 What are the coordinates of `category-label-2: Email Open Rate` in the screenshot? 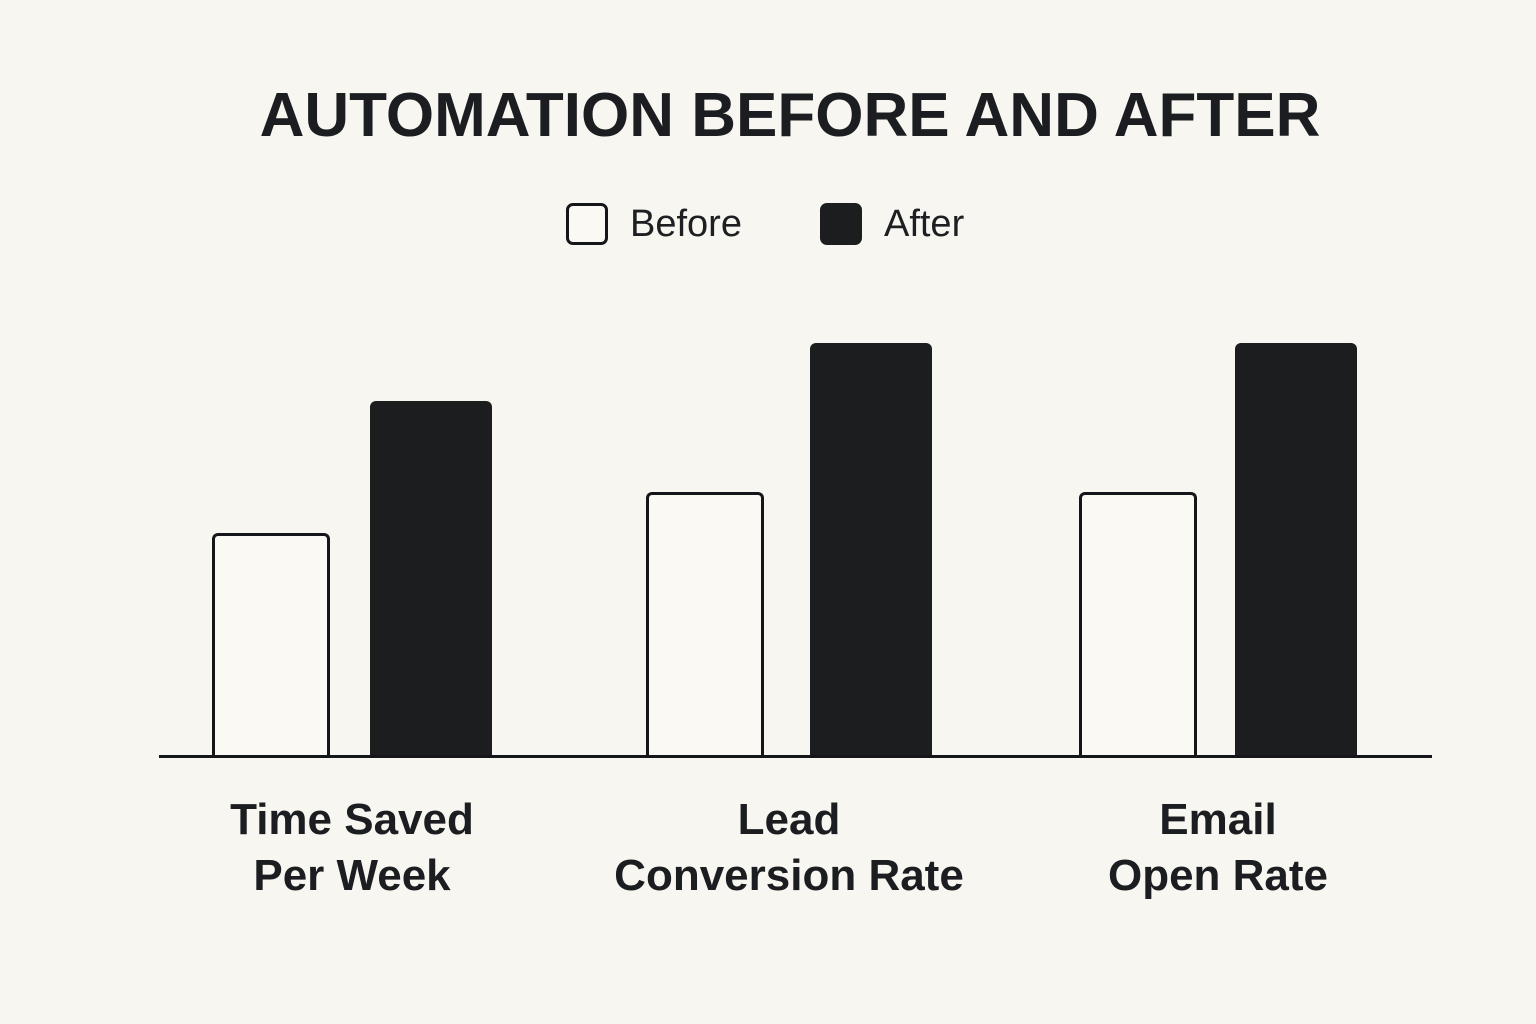 It's located at (1218, 847).